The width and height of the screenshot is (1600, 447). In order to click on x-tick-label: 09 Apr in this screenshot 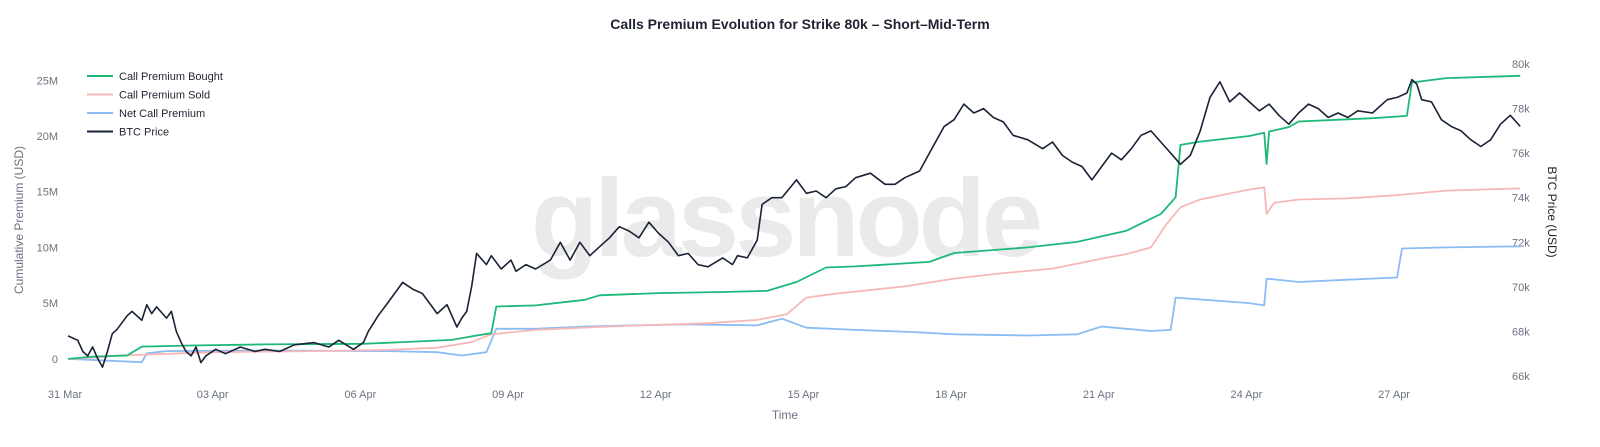, I will do `click(508, 395)`.